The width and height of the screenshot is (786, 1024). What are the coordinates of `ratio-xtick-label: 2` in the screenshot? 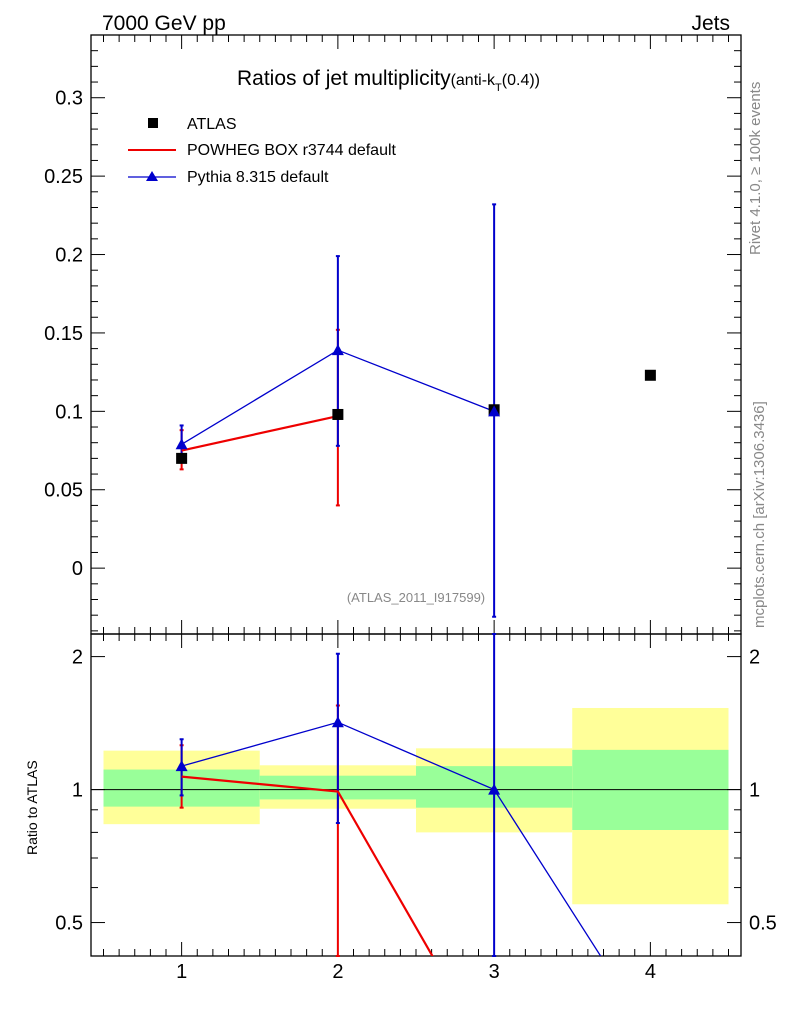 It's located at (337, 972).